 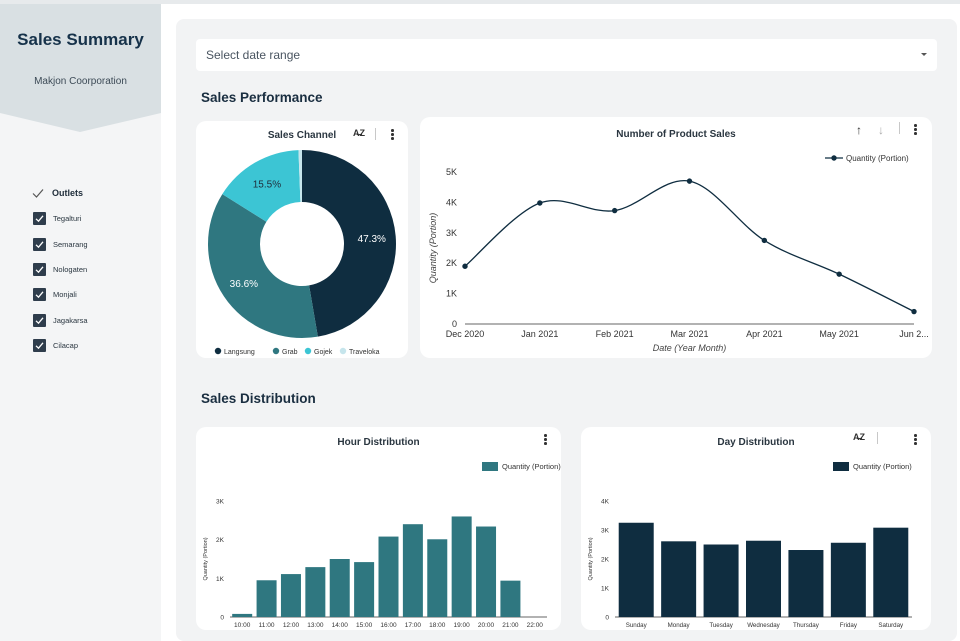 I want to click on x-tick-label: Monday, so click(x=679, y=625).